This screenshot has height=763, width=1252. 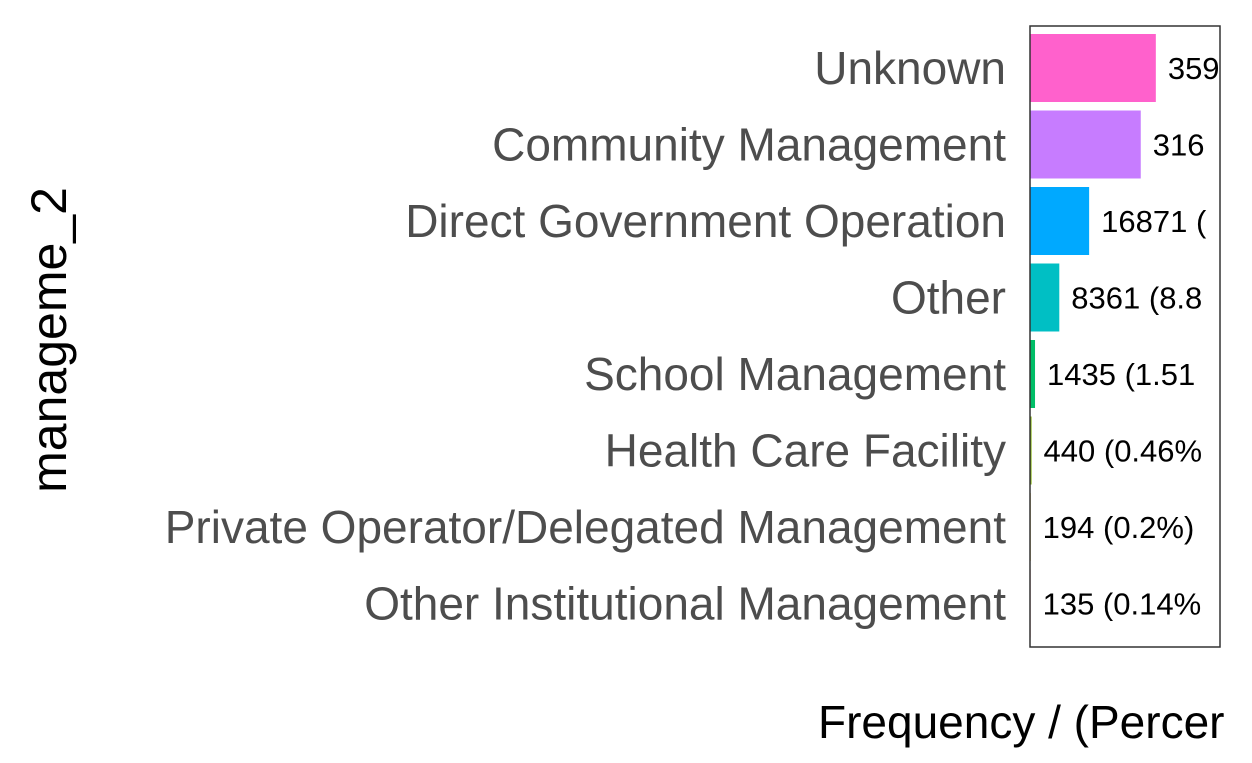 What do you see at coordinates (948, 298) in the screenshot?
I see `category-label: Other` at bounding box center [948, 298].